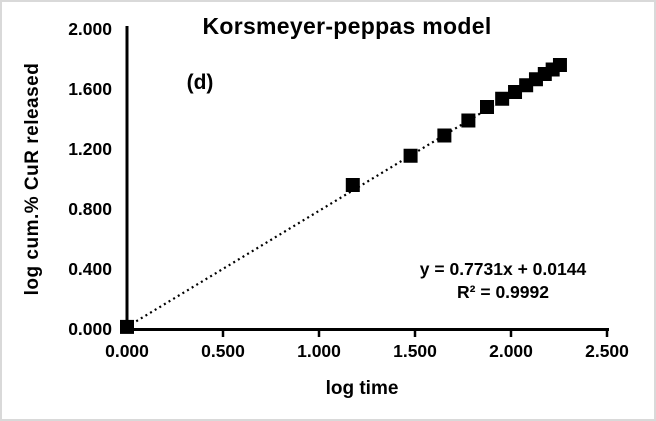  Describe the element at coordinates (607, 351) in the screenshot. I see `x-tick-label: 2.500` at that location.